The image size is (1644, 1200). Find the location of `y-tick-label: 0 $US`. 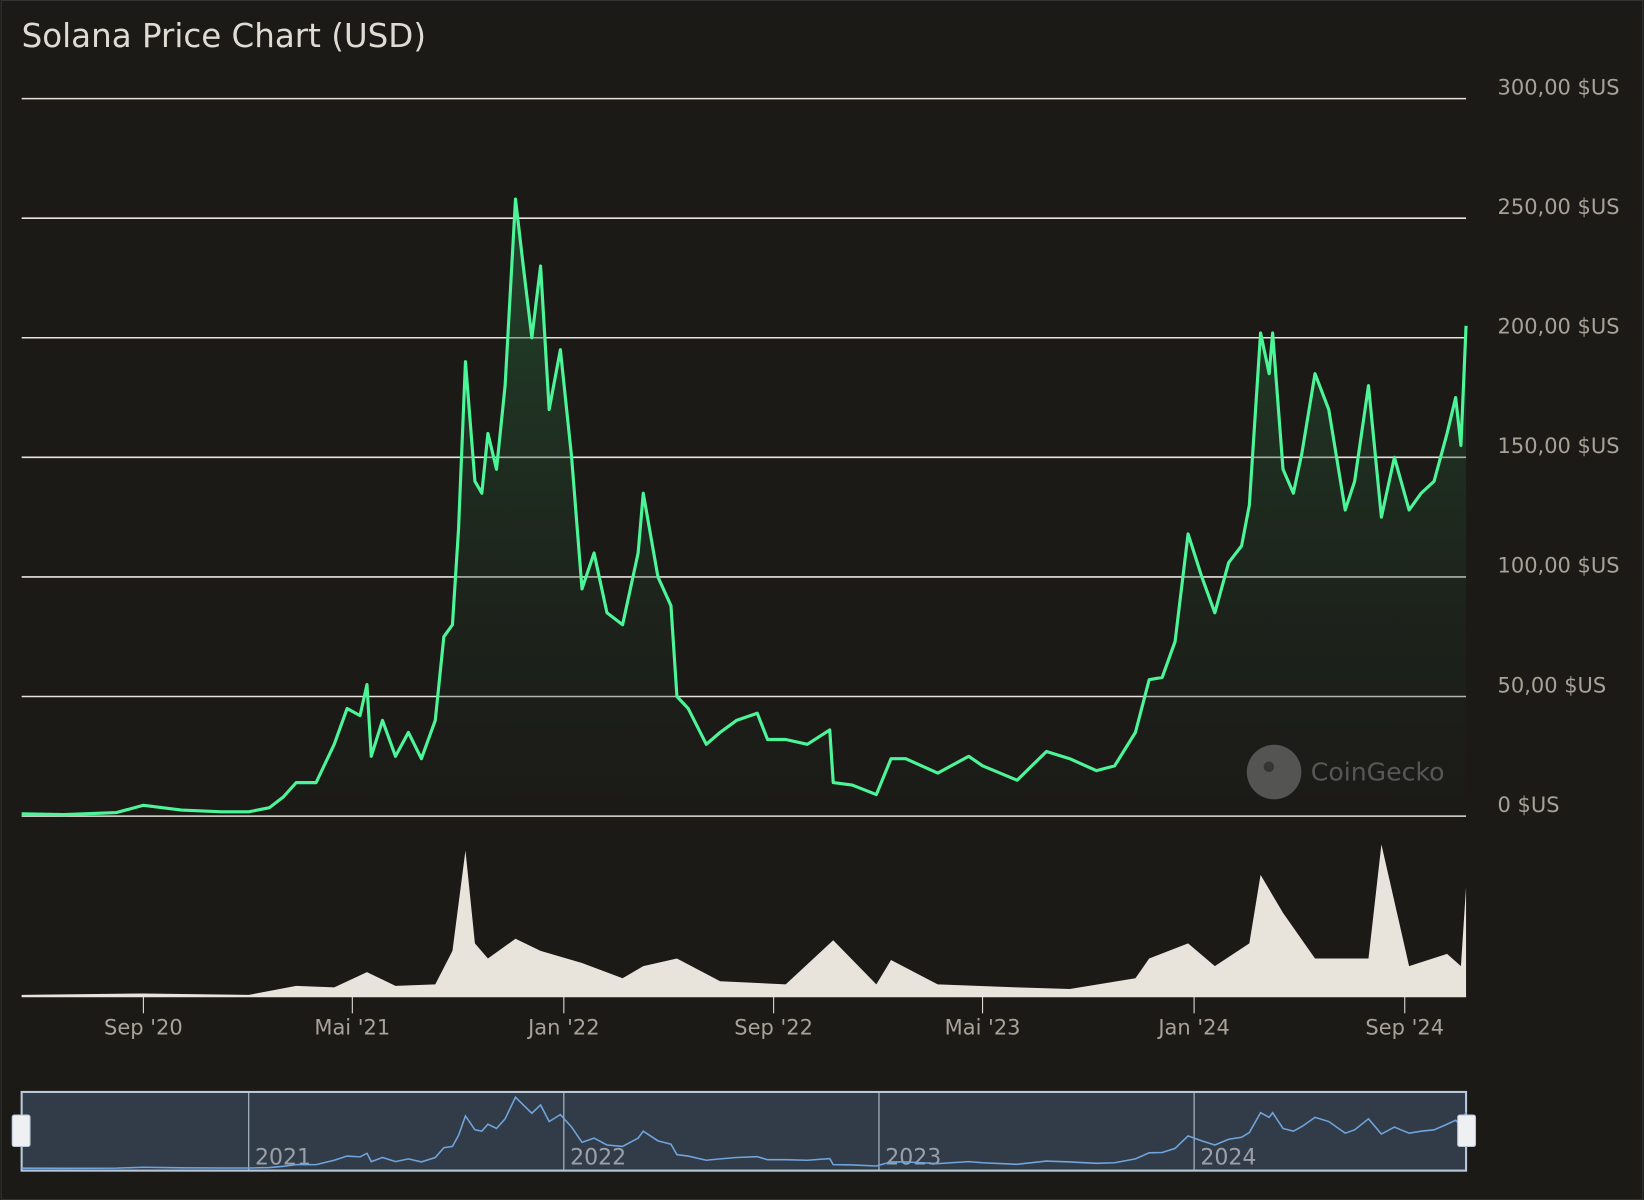

y-tick-label: 0 $US is located at coordinates (1529, 805).